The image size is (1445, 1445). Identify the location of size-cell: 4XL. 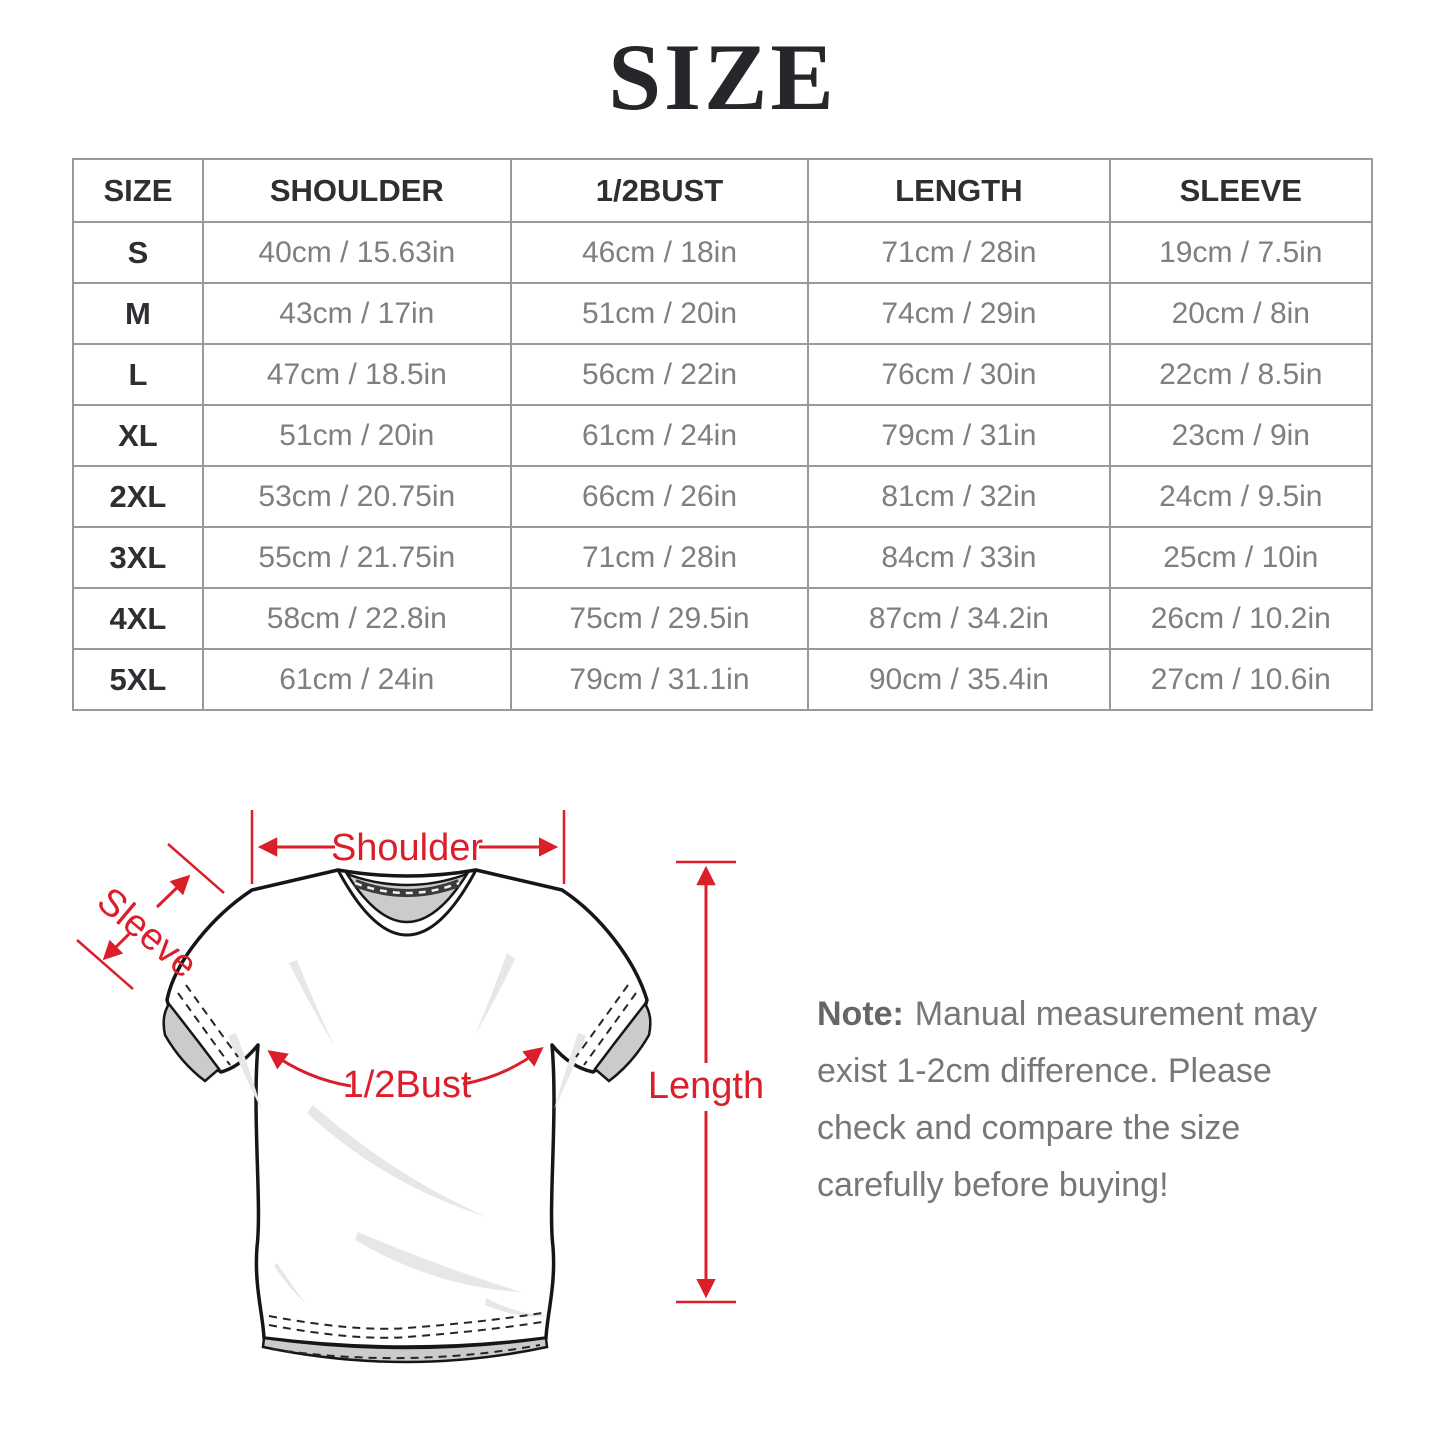
(138, 618).